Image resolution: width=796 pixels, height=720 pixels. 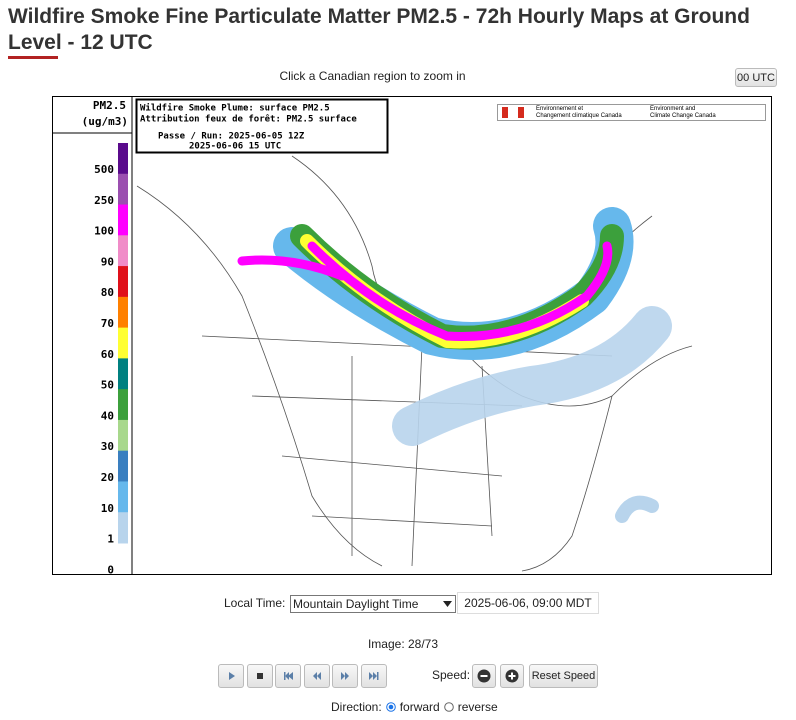 What do you see at coordinates (447, 604) in the screenshot?
I see `dropdown-arrow` at bounding box center [447, 604].